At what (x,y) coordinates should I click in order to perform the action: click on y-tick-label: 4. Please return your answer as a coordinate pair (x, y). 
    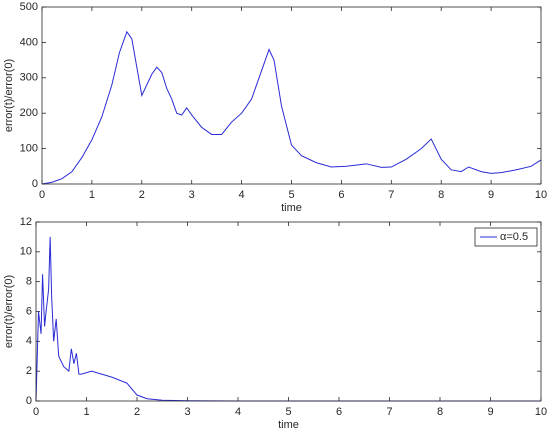
    Looking at the image, I should click on (29, 341).